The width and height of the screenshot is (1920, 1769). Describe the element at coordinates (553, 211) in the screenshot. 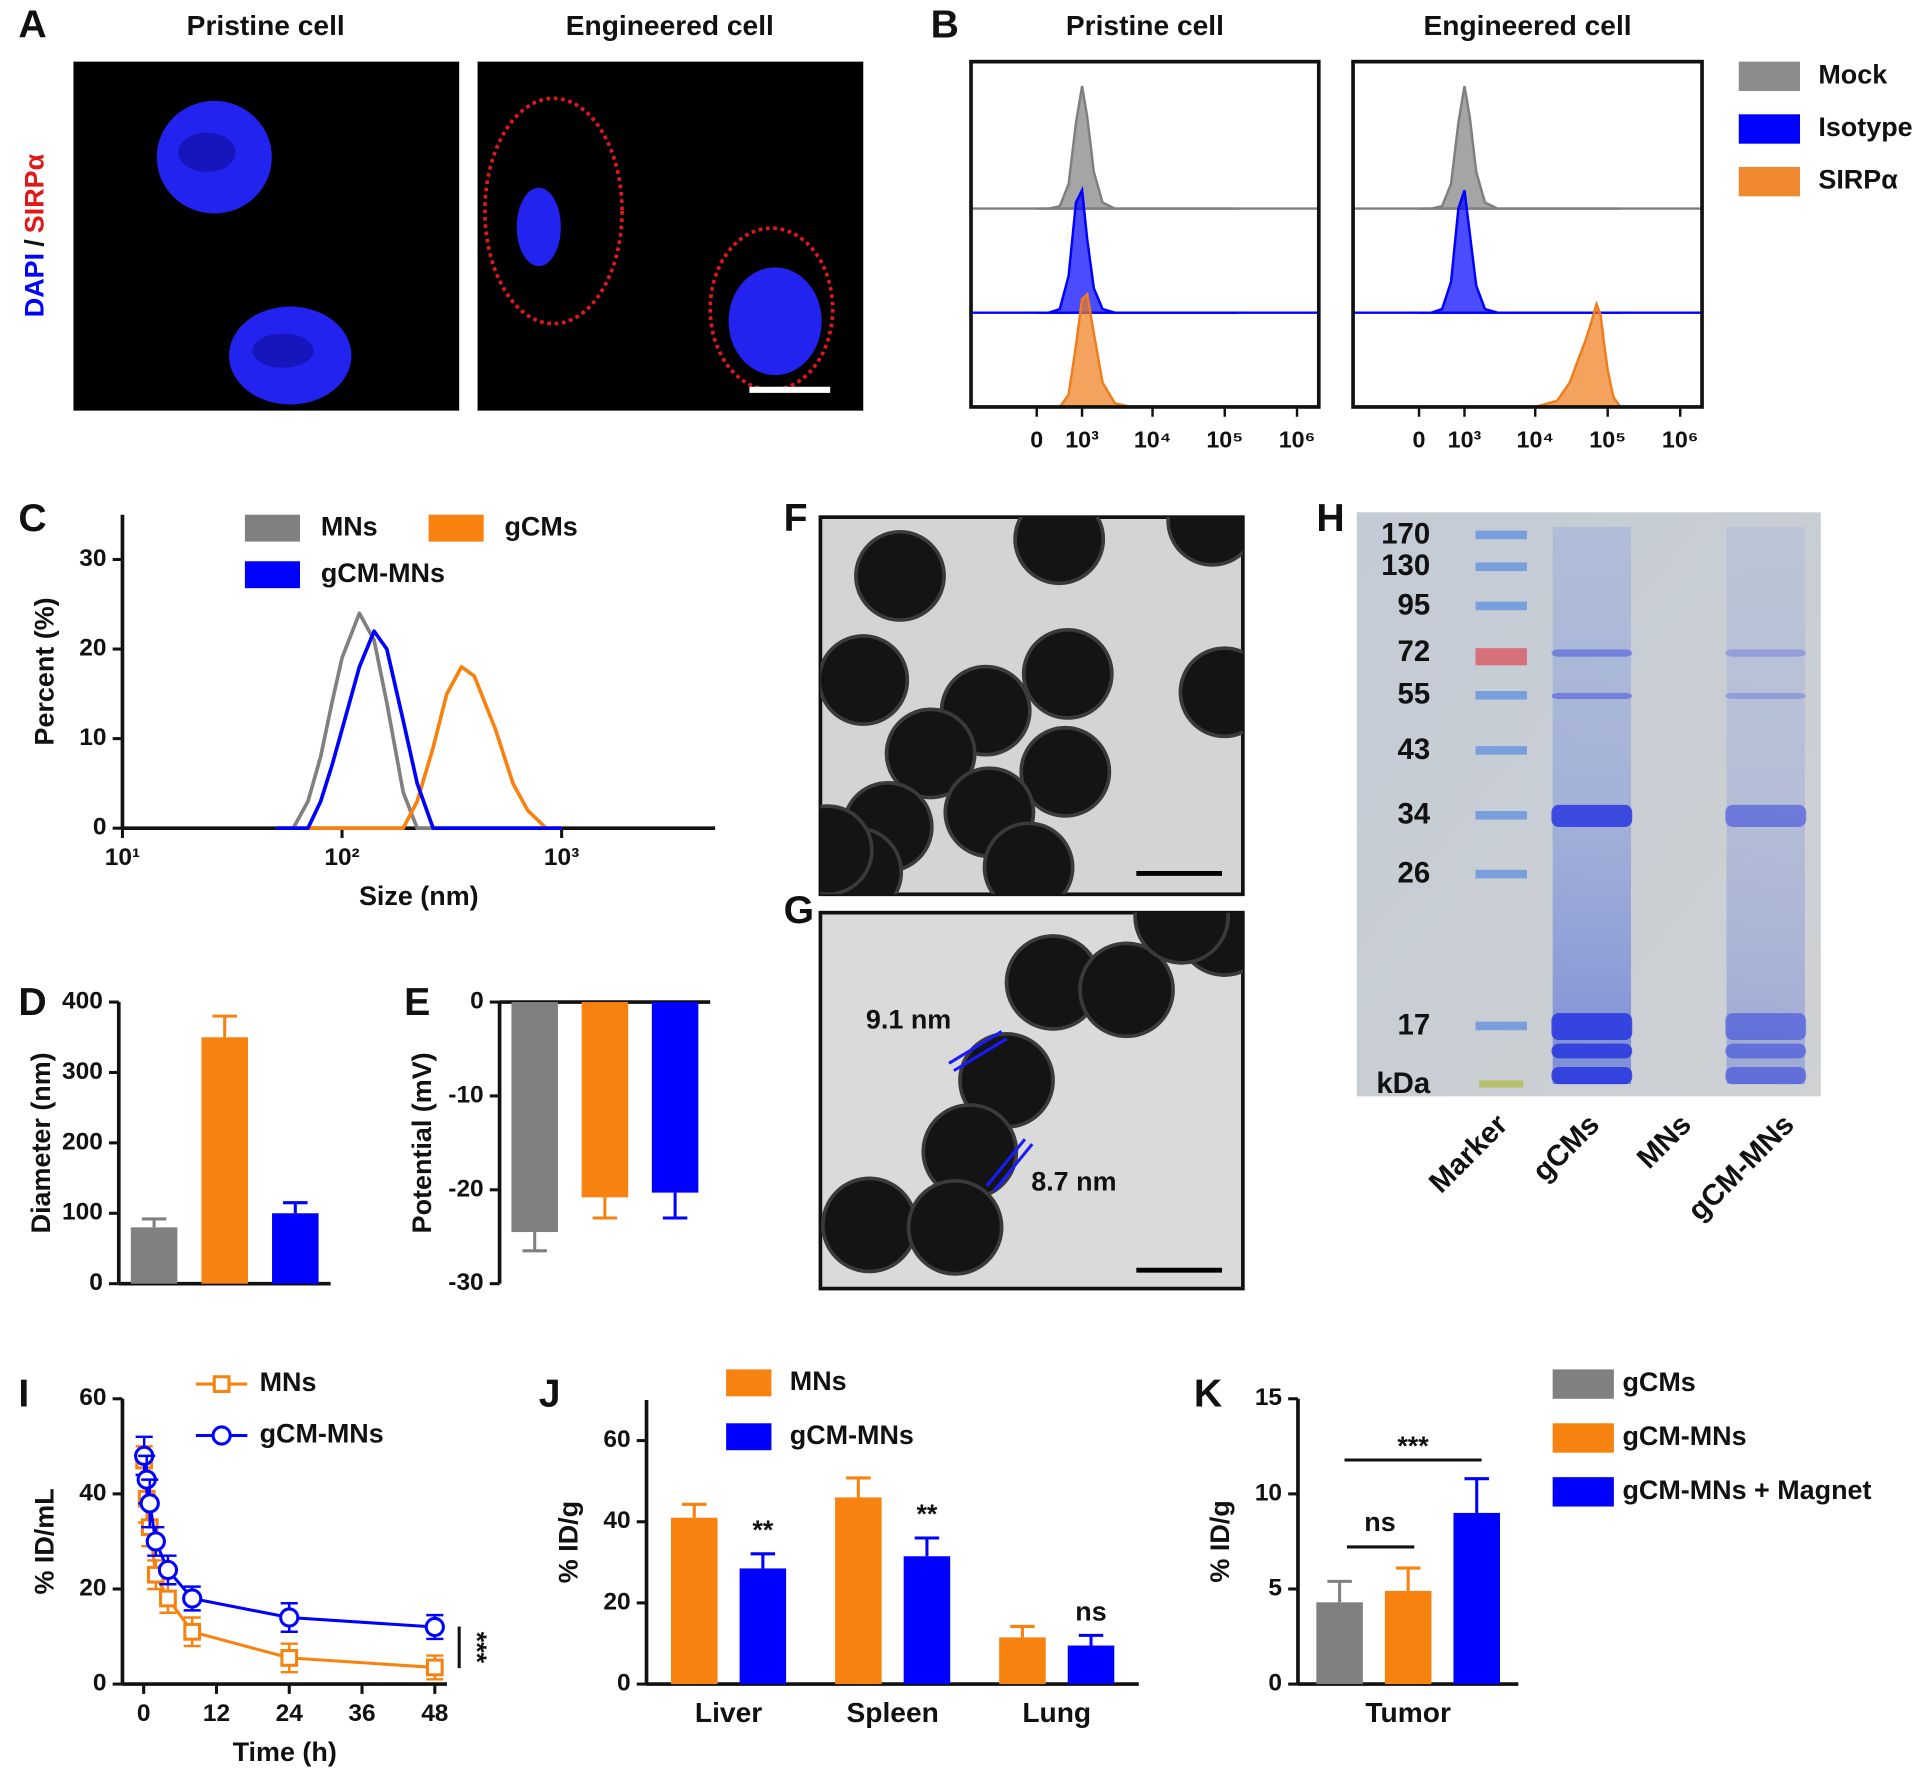

I see `membrane` at that location.